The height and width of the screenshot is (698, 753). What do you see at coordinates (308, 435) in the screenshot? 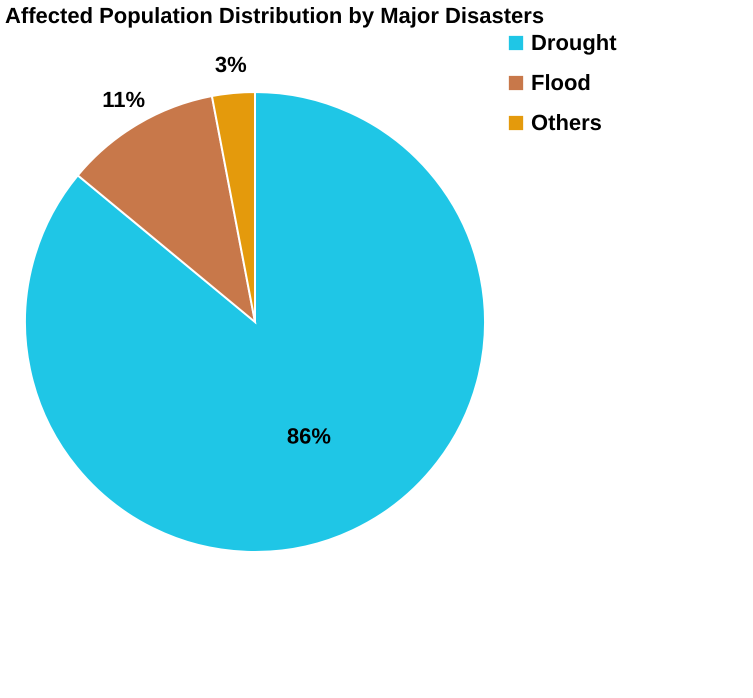
I see `data-label: 86%` at bounding box center [308, 435].